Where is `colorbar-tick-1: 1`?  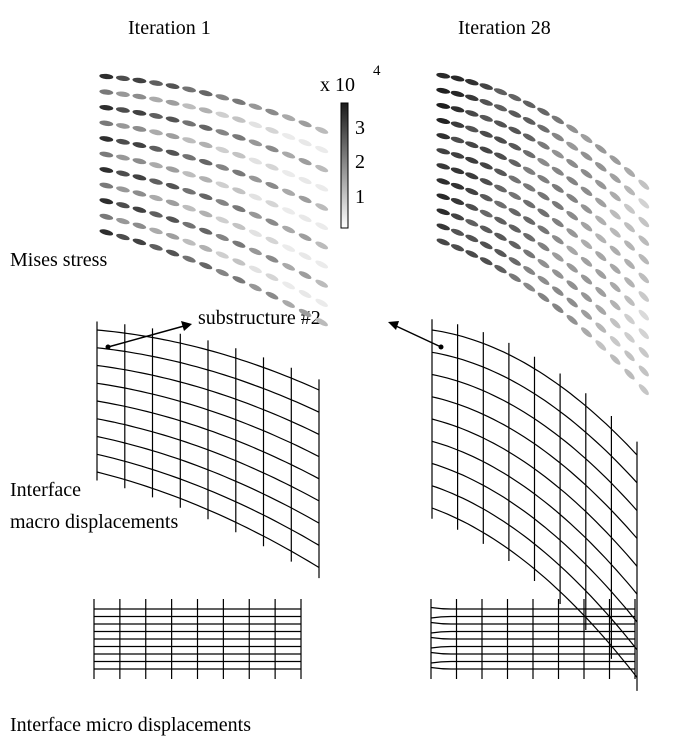 colorbar-tick-1: 1 is located at coordinates (360, 197).